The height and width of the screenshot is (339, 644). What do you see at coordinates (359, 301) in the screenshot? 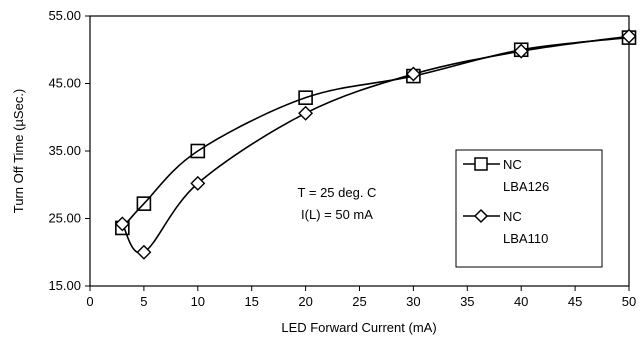
I see `x-tick-label: 25` at bounding box center [359, 301].